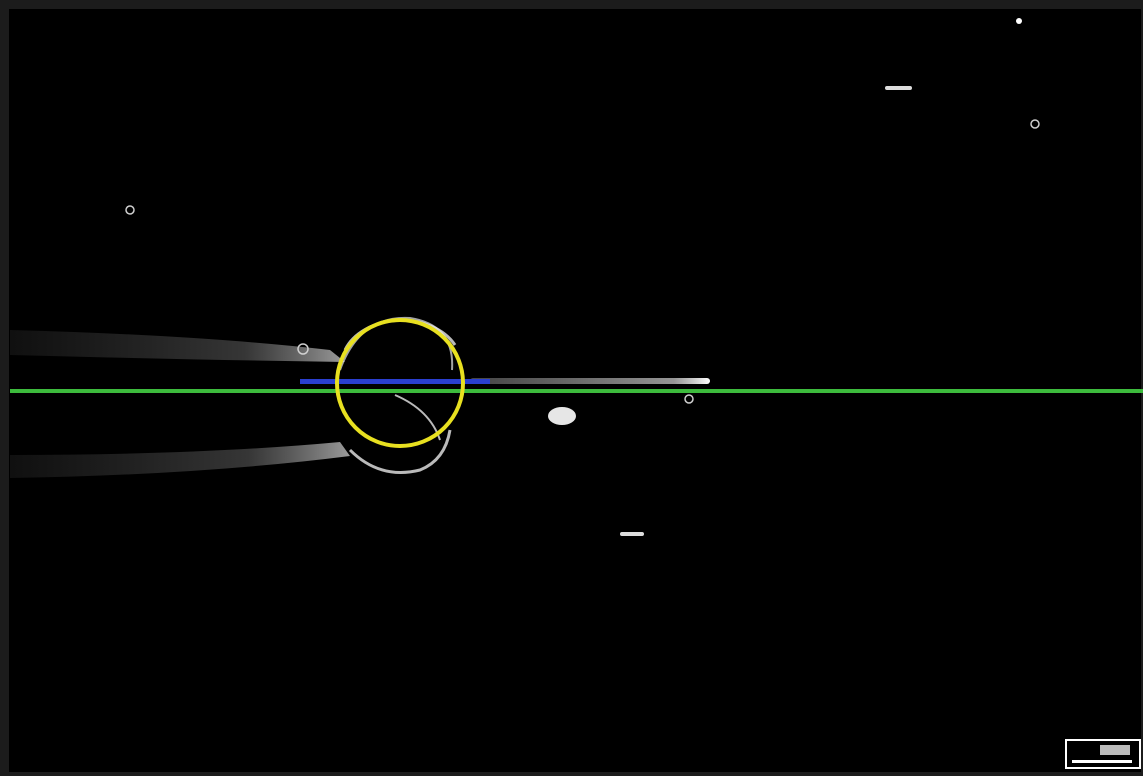 The image size is (1143, 776). Describe the element at coordinates (400, 451) in the screenshot. I see `cell-outline-bottom` at that location.